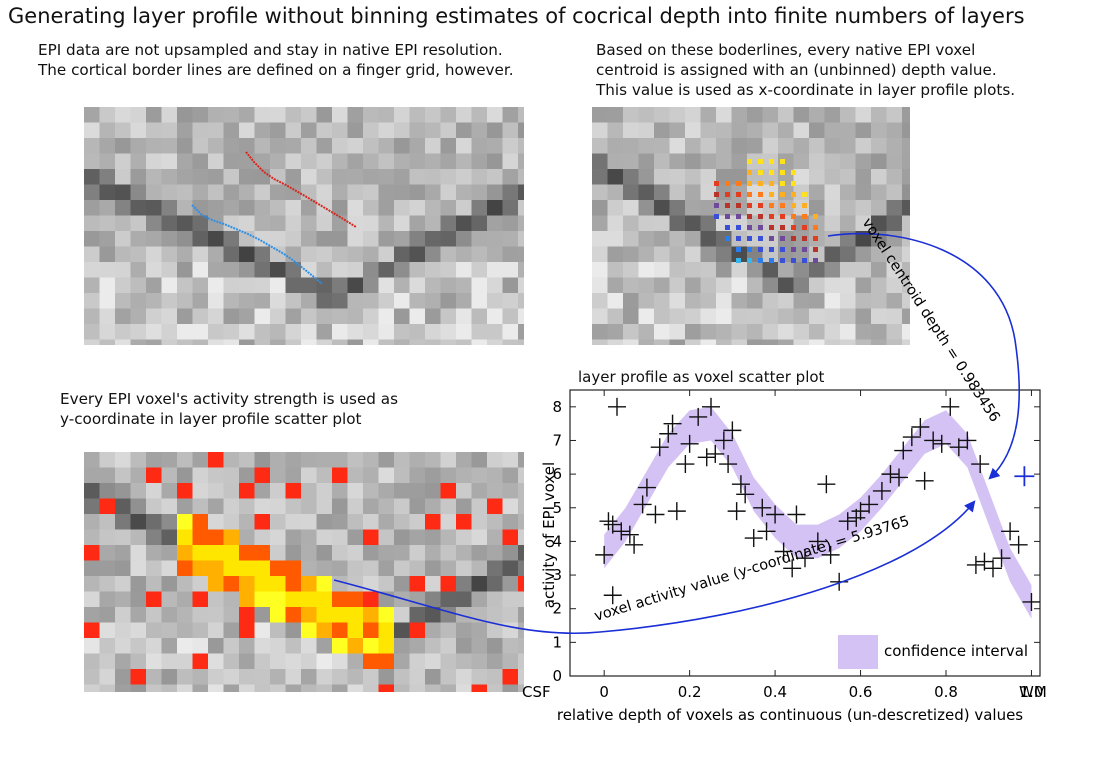 The height and width of the screenshot is (757, 1100). Describe the element at coordinates (557, 609) in the screenshot. I see `y-tick-label: 2` at that location.